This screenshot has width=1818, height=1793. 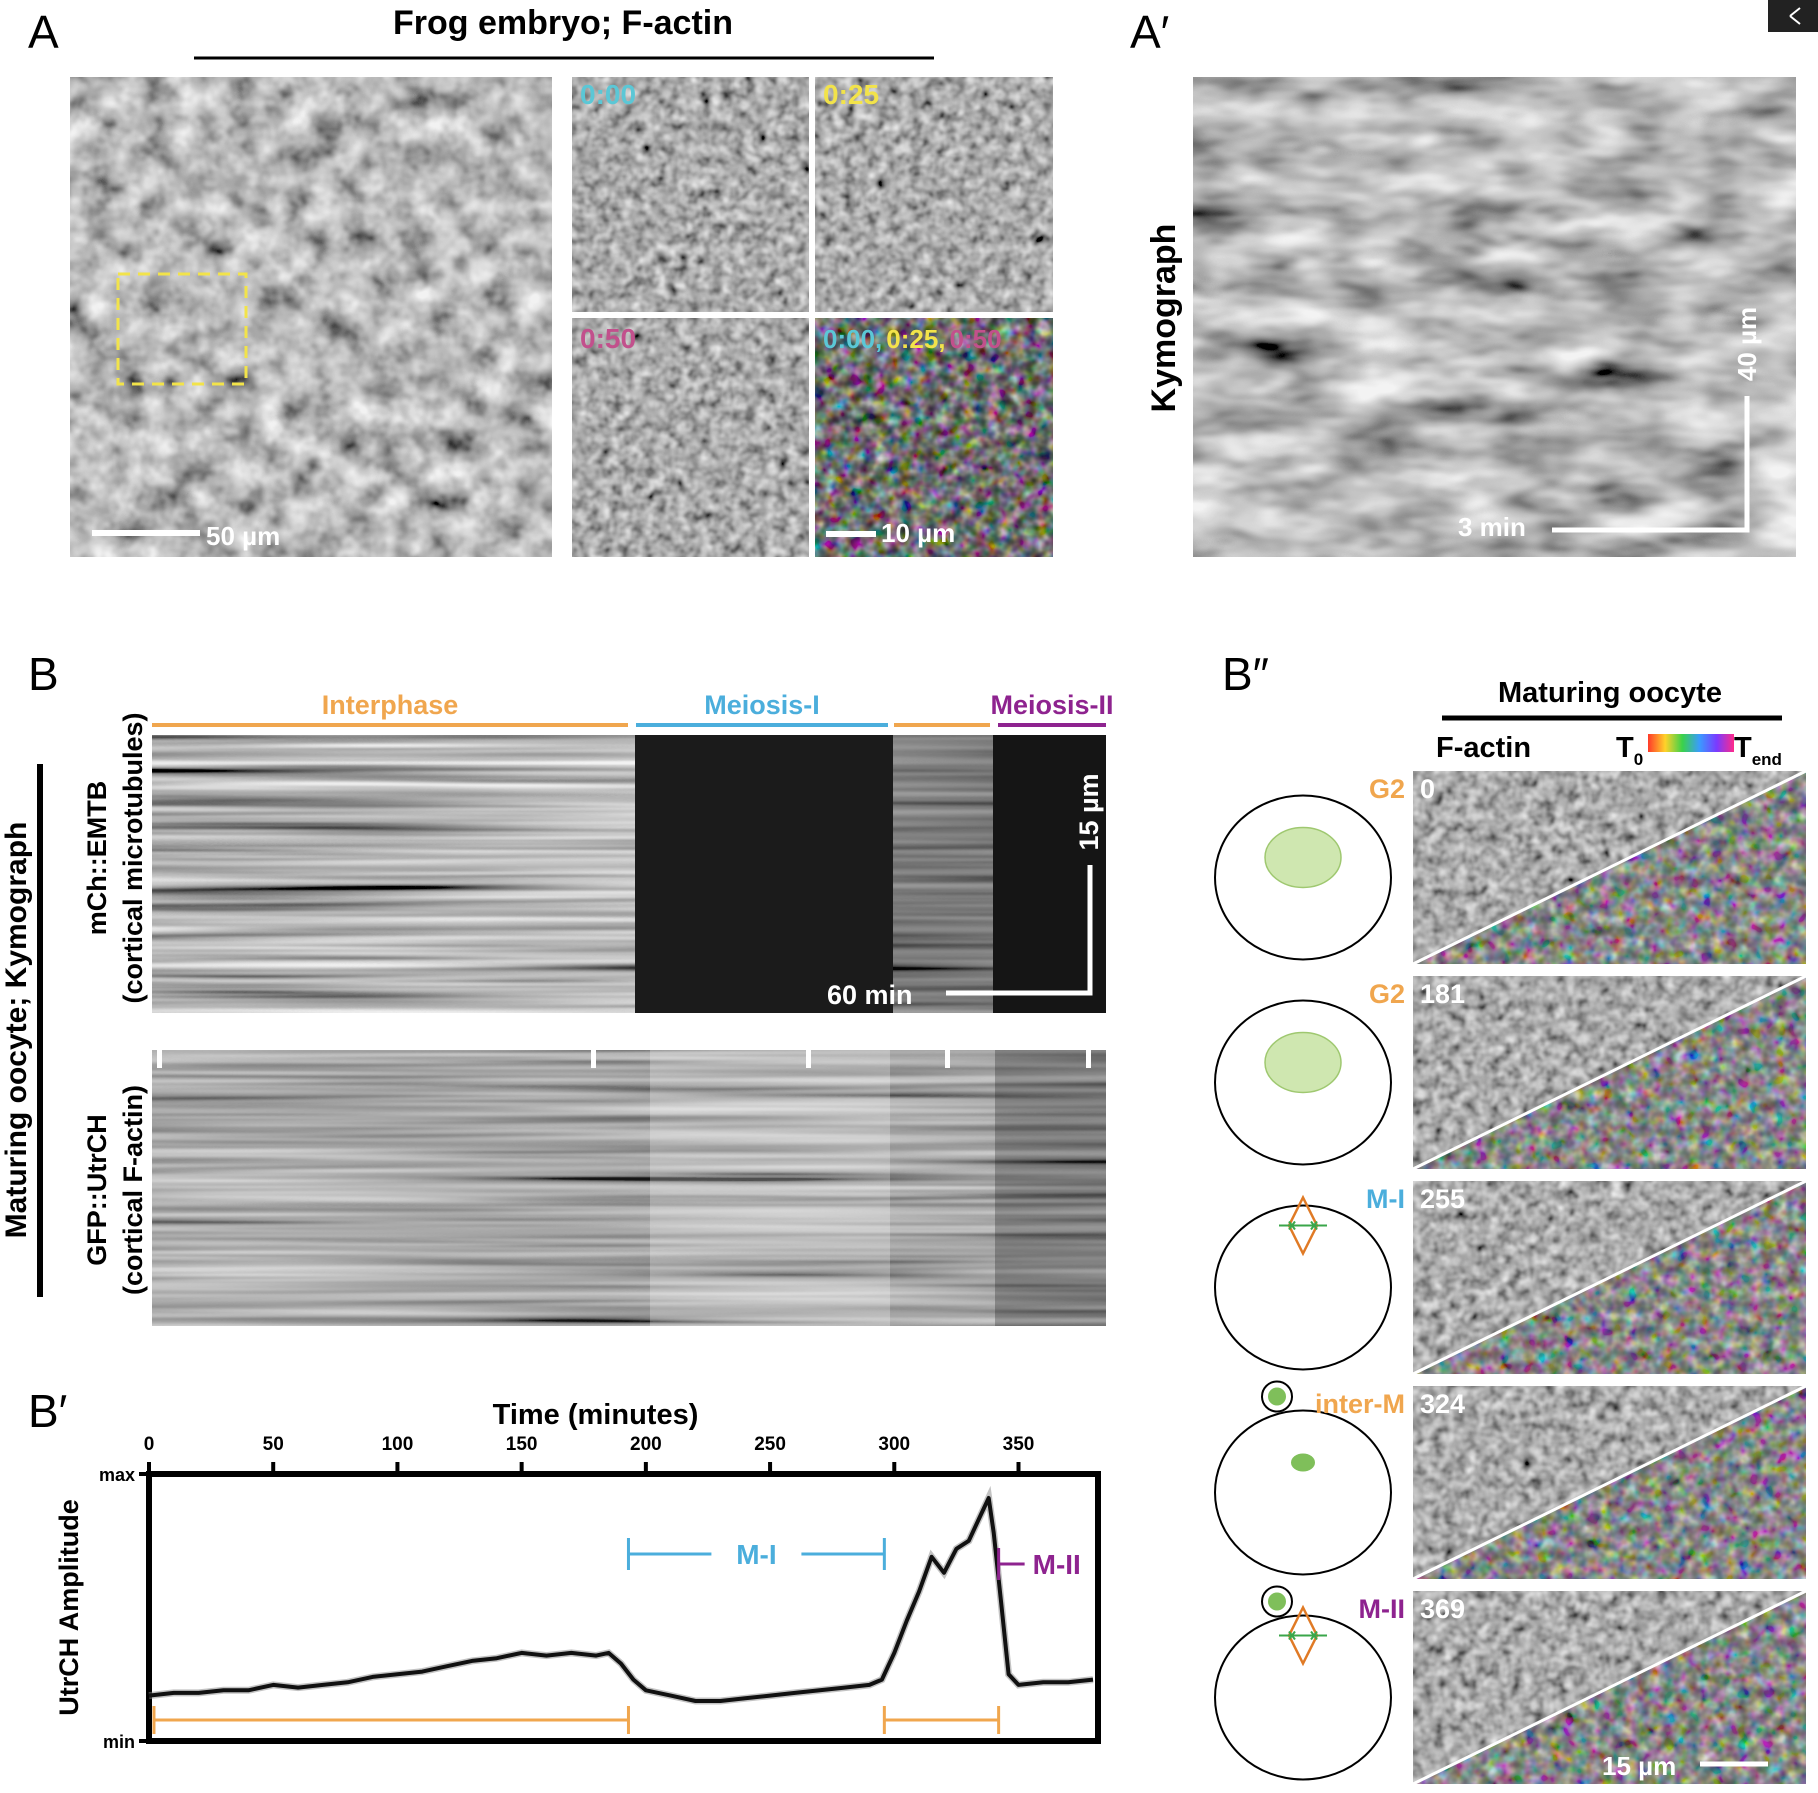 I want to click on panel-b-letter: B, so click(x=43, y=674).